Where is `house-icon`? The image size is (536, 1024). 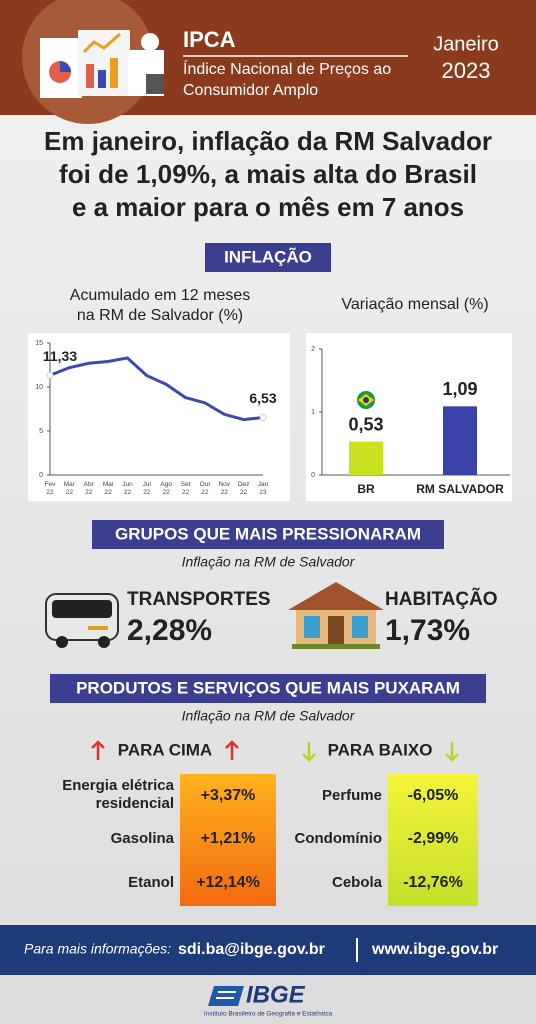
house-icon is located at coordinates (336, 615).